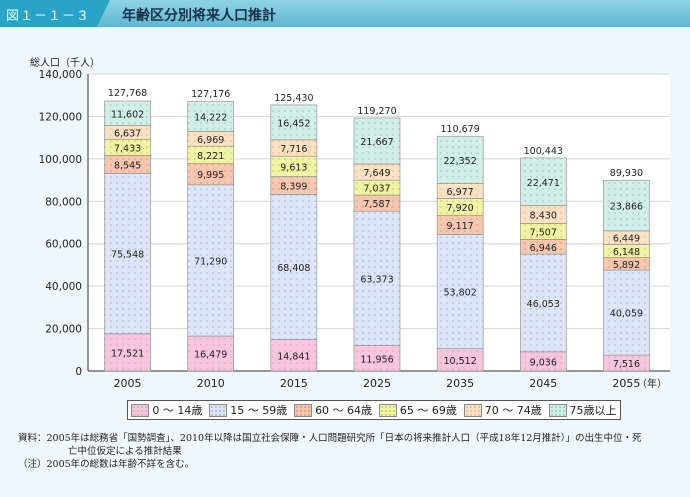 The image size is (690, 497). Describe the element at coordinates (199, 16) in the screenshot. I see `figure-title: 年齢区分別将来人口推計` at that location.